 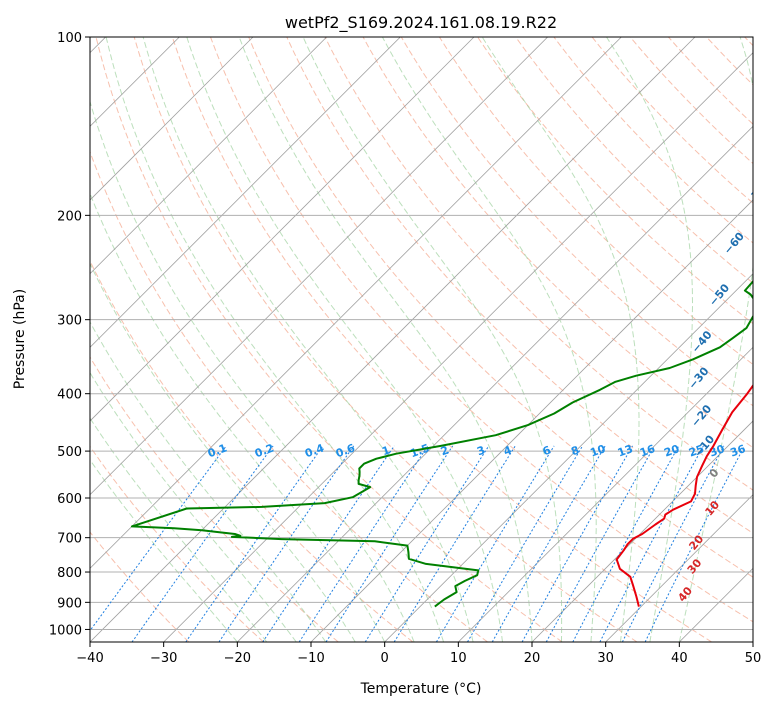 I want to click on temperature-line, so click(x=684, y=495).